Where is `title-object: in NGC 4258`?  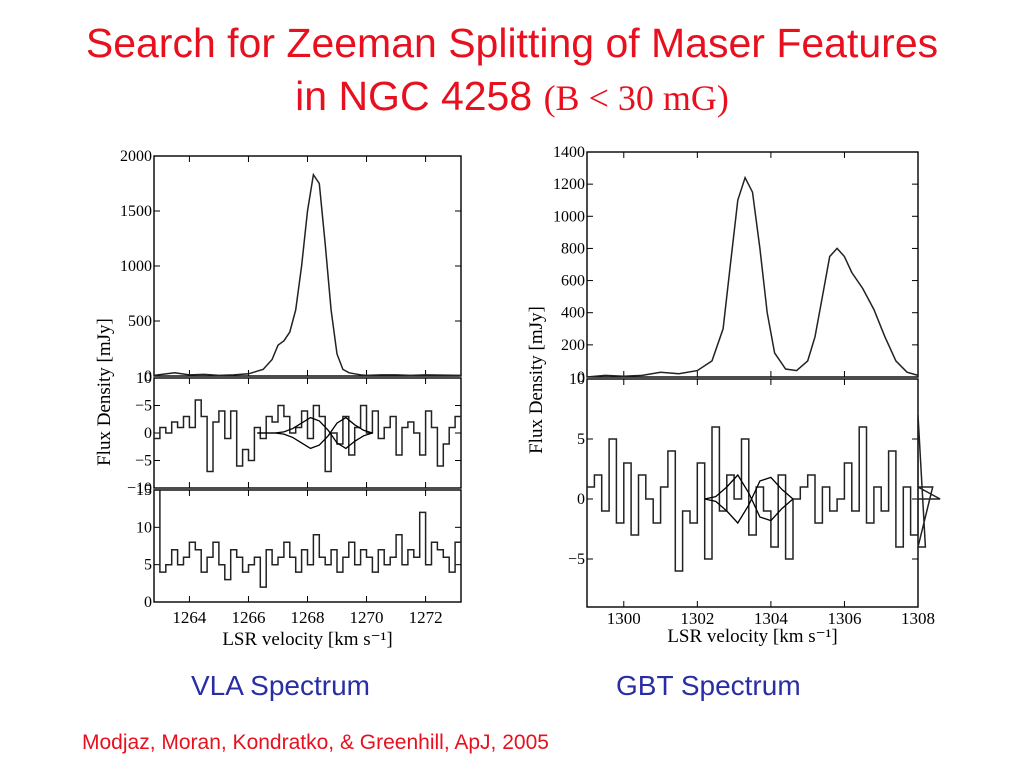
title-object: in NGC 4258 is located at coordinates (414, 96).